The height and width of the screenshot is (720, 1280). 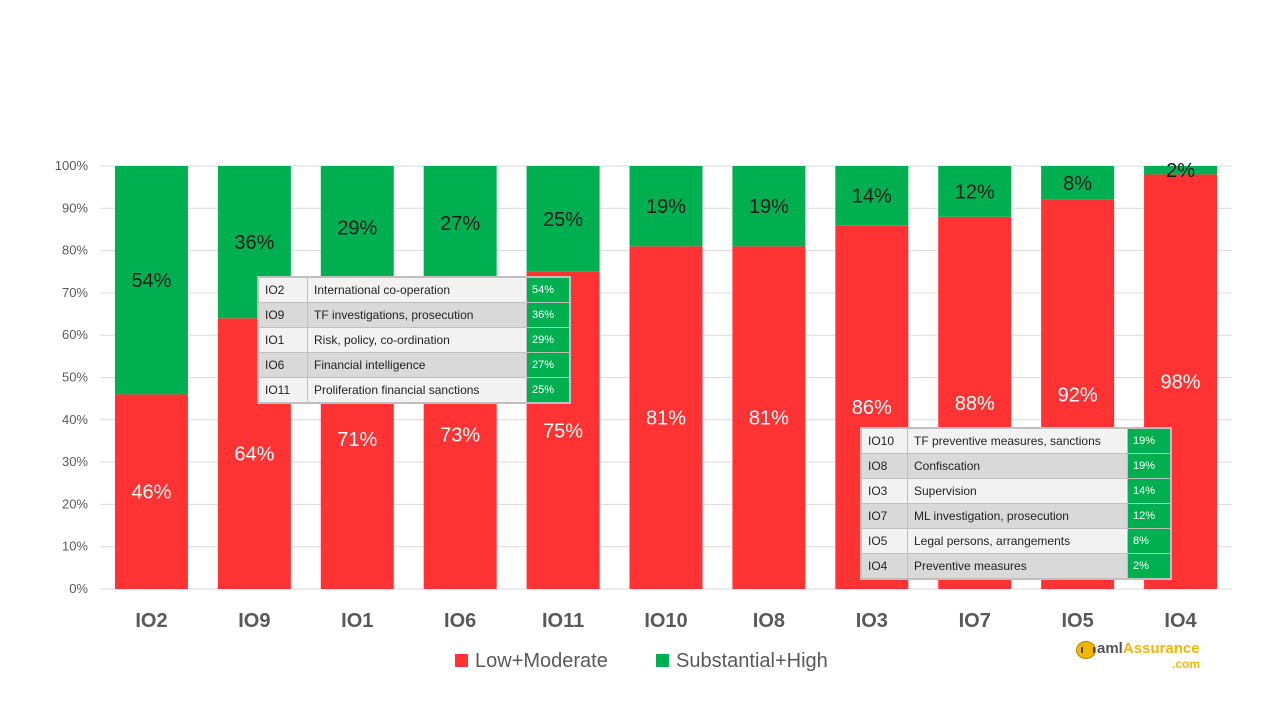 I want to click on outcome-code: IO9, so click(x=283, y=315).